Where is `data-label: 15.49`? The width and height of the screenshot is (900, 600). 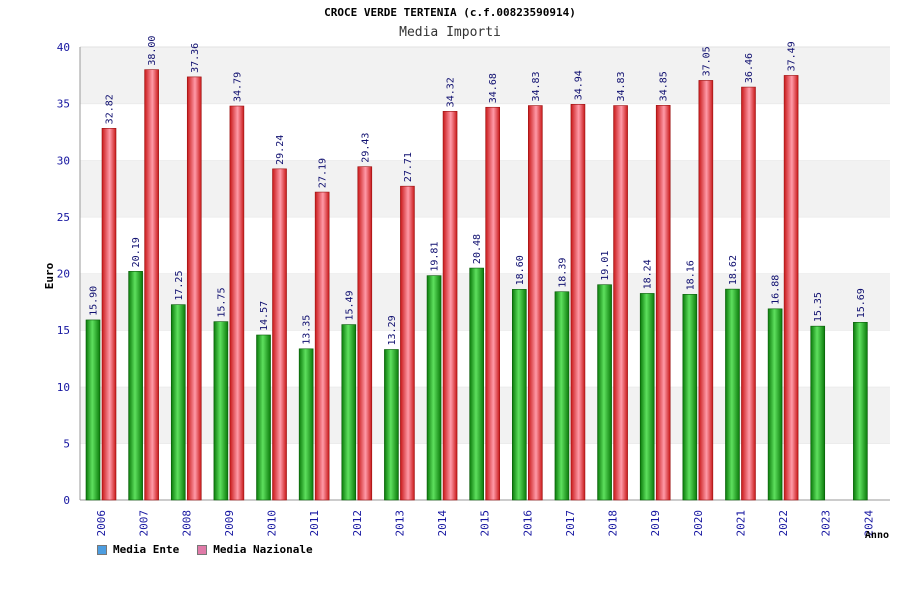
data-label: 15.49 is located at coordinates (349, 305).